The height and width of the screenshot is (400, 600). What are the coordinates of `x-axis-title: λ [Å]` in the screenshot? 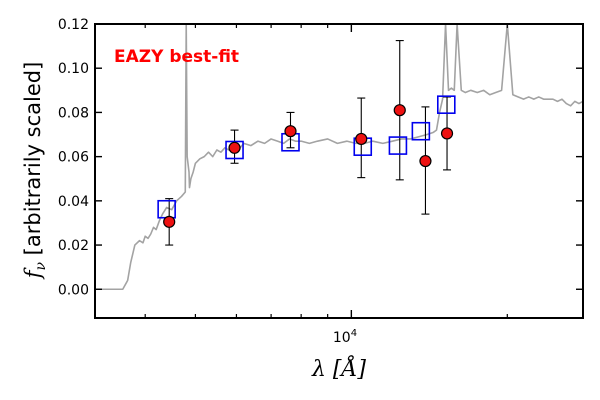 It's located at (338, 368).